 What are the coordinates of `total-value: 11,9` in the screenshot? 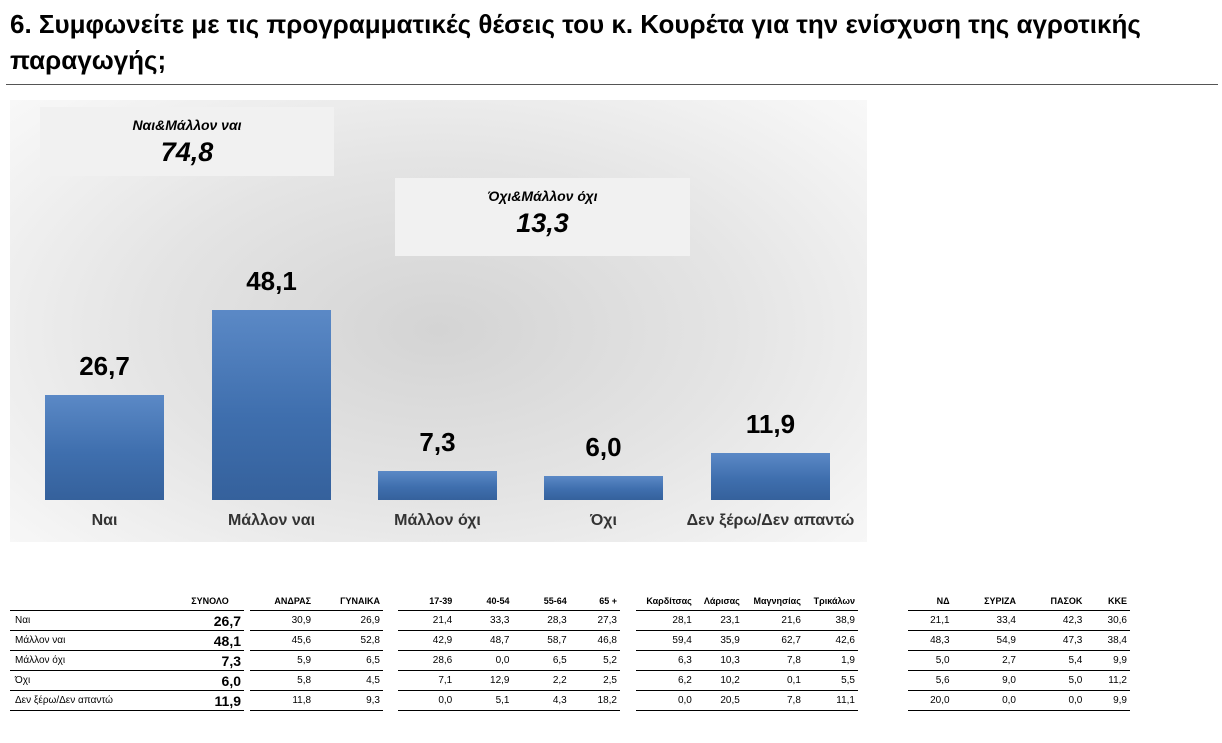 It's located at (209, 700).